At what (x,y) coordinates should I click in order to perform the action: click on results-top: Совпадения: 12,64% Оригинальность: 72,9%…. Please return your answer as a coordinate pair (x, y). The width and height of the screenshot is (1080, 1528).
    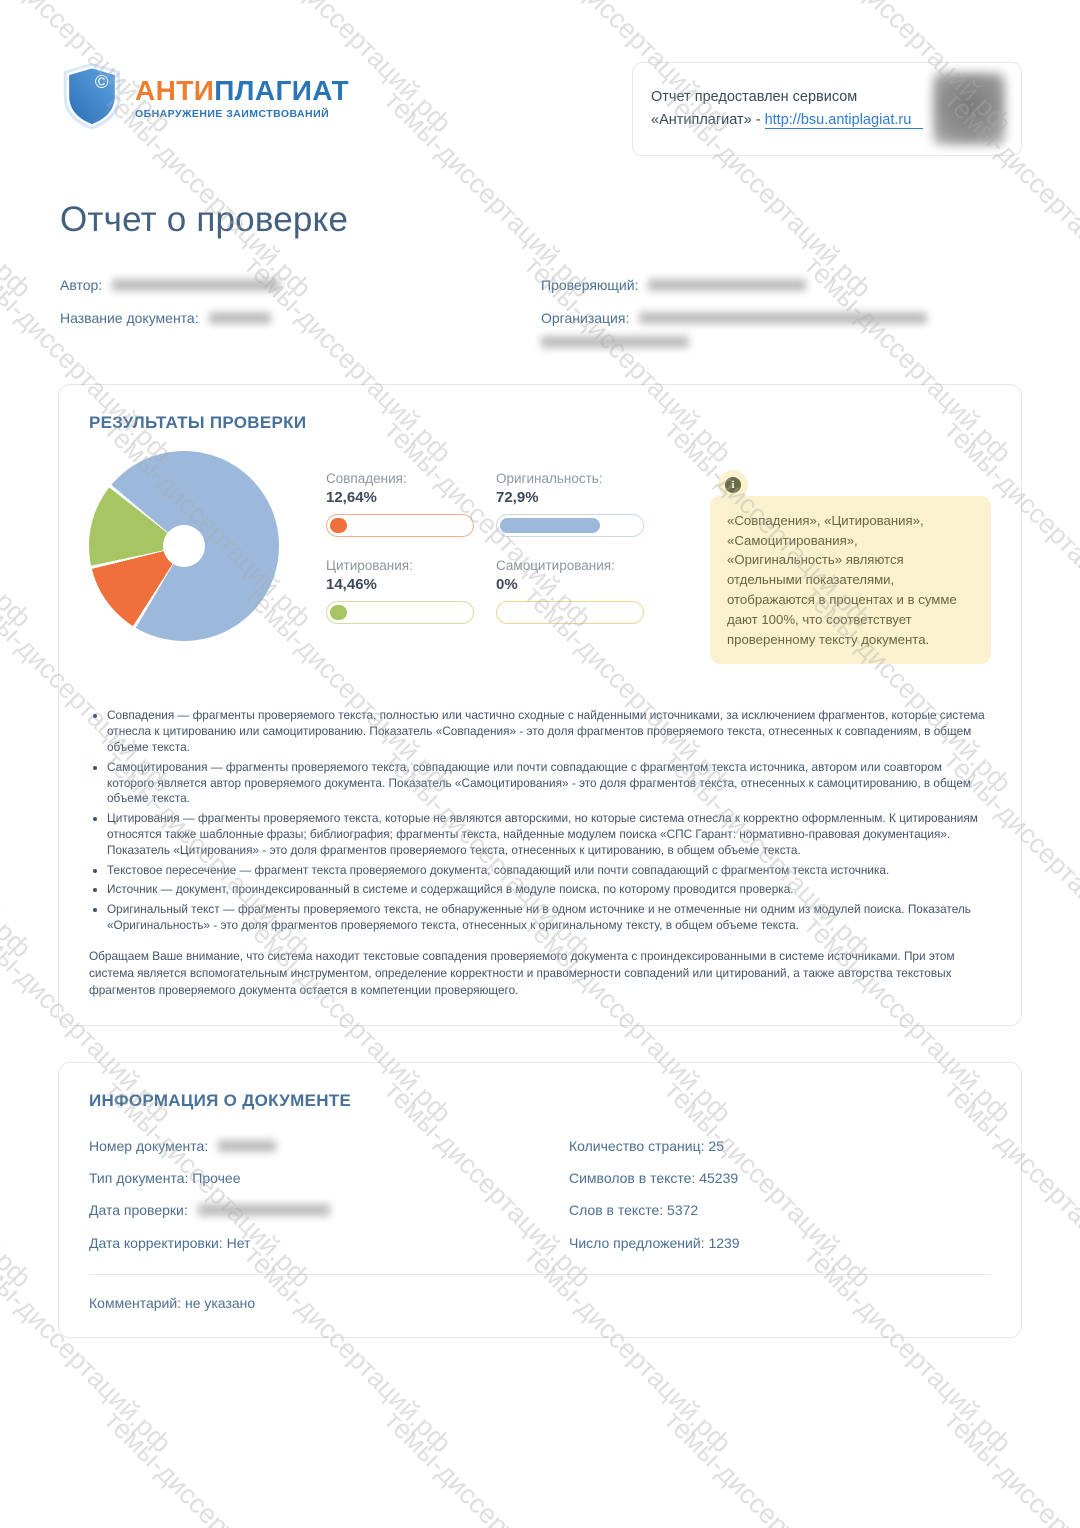
    Looking at the image, I should click on (540, 557).